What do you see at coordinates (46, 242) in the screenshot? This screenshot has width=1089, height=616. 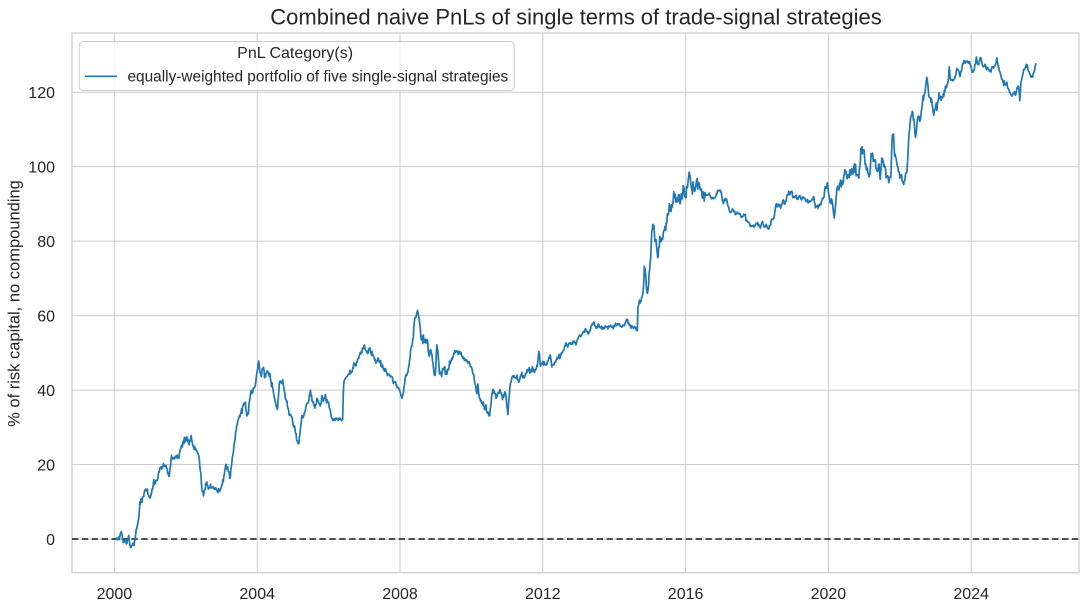 I see `svg-text: 80` at bounding box center [46, 242].